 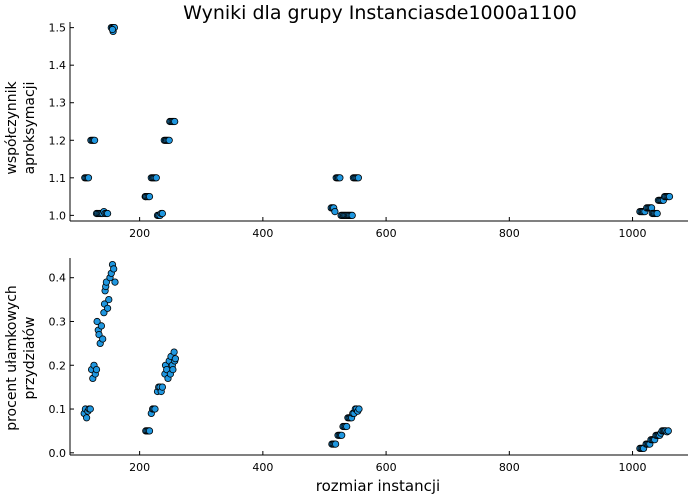 I want to click on top-ylabel-line-1: współczynnik, so click(x=12, y=127).